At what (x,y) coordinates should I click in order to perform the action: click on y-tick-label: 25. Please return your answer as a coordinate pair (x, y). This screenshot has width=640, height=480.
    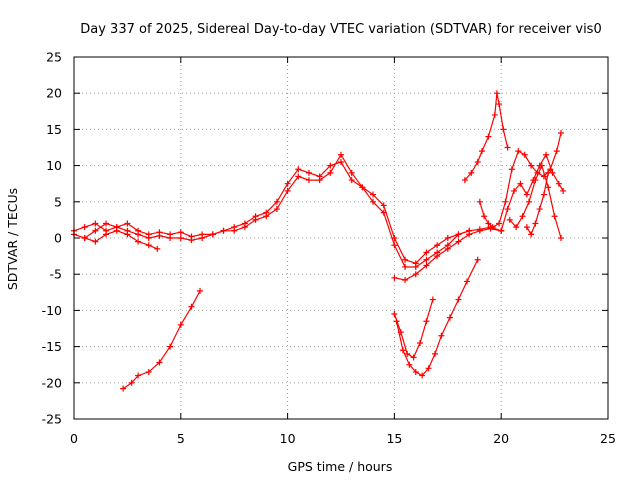
    Looking at the image, I should click on (54, 57).